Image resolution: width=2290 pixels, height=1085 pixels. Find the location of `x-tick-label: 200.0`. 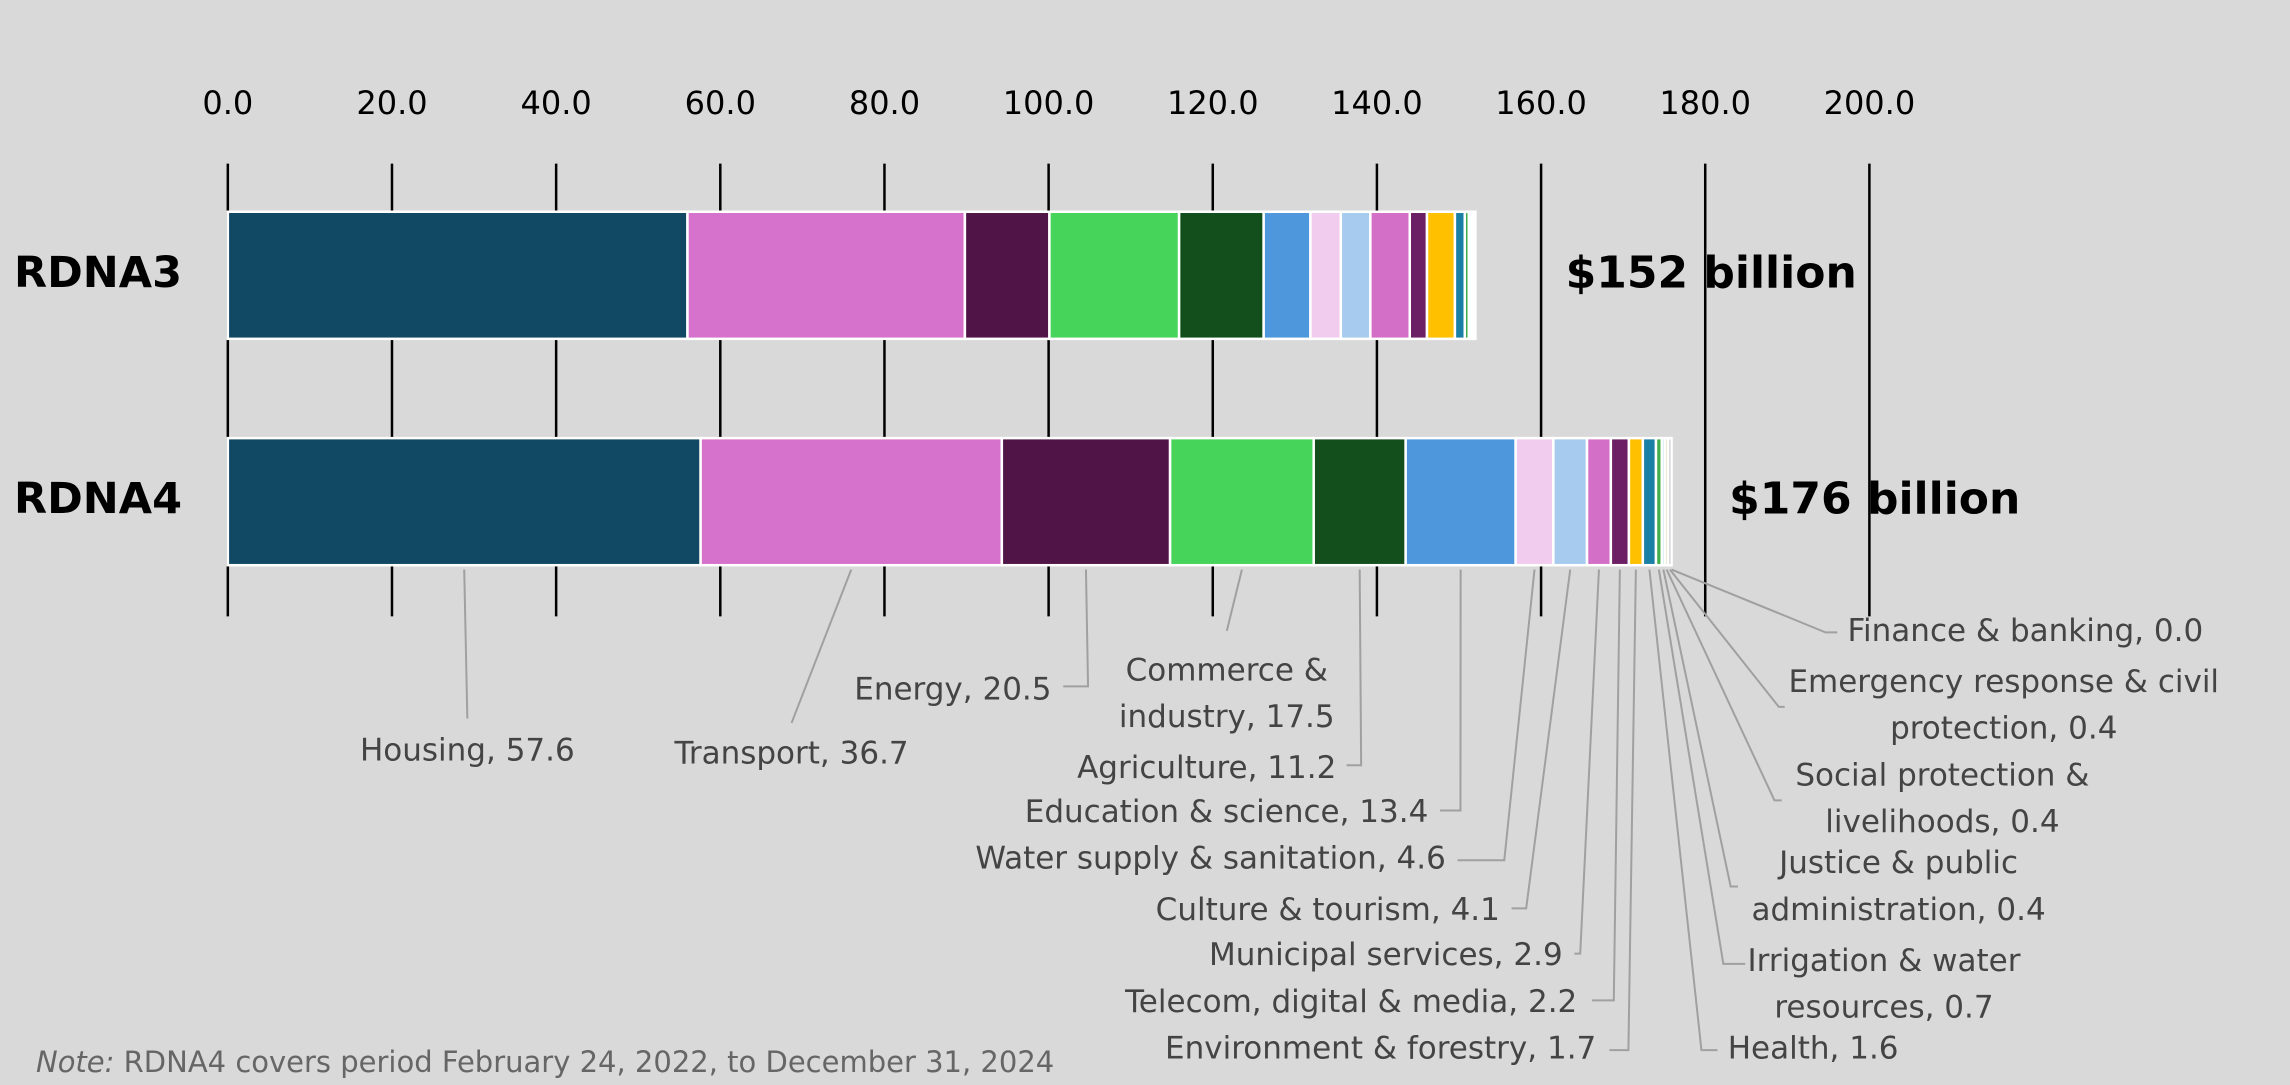

x-tick-label: 200.0 is located at coordinates (1870, 103).